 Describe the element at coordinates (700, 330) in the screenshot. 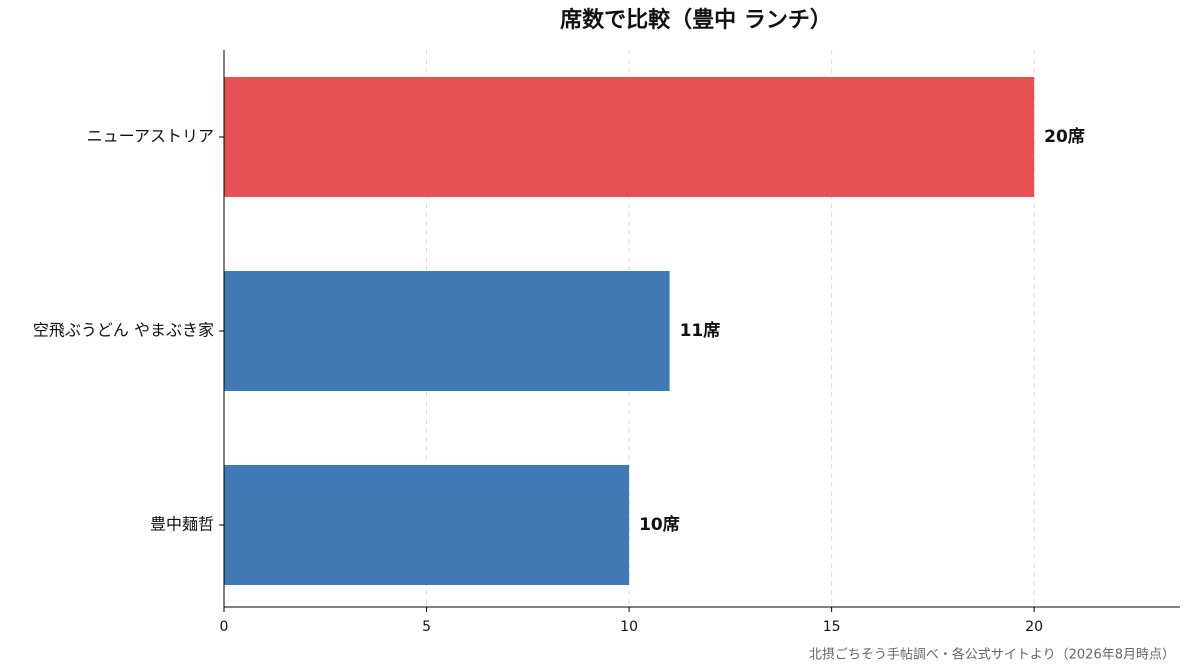

I see `value-label: 11席` at that location.